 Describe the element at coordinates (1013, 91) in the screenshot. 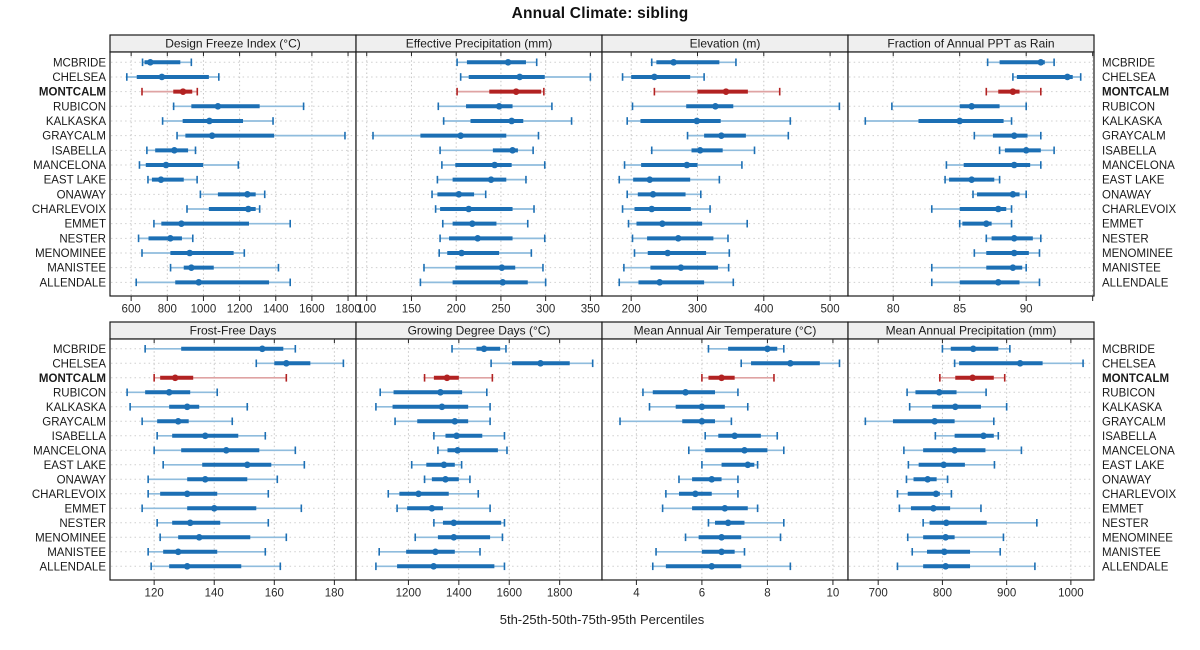

I see `percentile-row-montcalm` at that location.